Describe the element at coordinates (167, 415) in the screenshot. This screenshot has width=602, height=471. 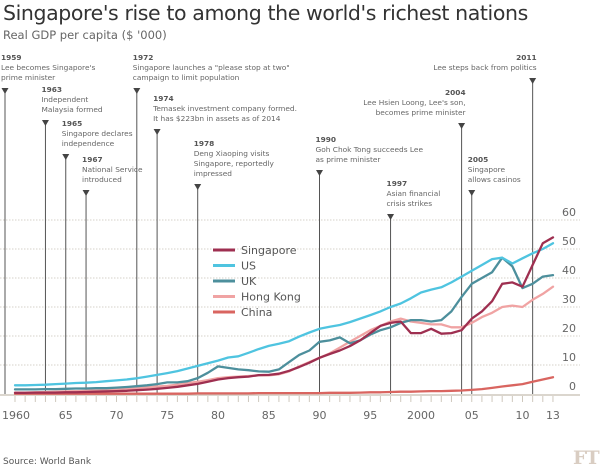
I see `x-tick-label: 75` at that location.